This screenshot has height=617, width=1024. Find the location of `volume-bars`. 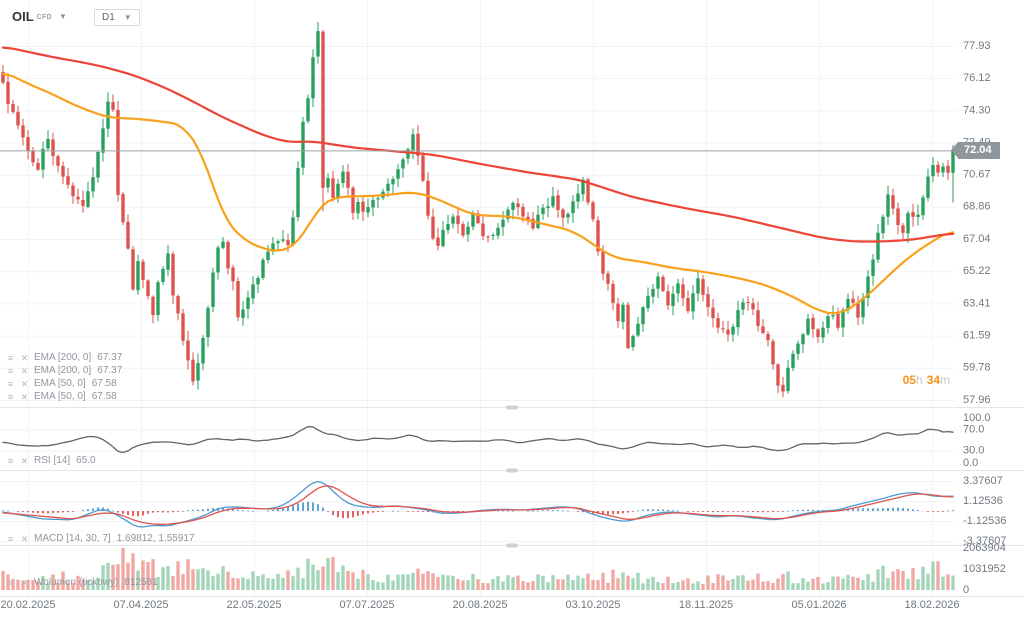

volume-bars is located at coordinates (478, 569).